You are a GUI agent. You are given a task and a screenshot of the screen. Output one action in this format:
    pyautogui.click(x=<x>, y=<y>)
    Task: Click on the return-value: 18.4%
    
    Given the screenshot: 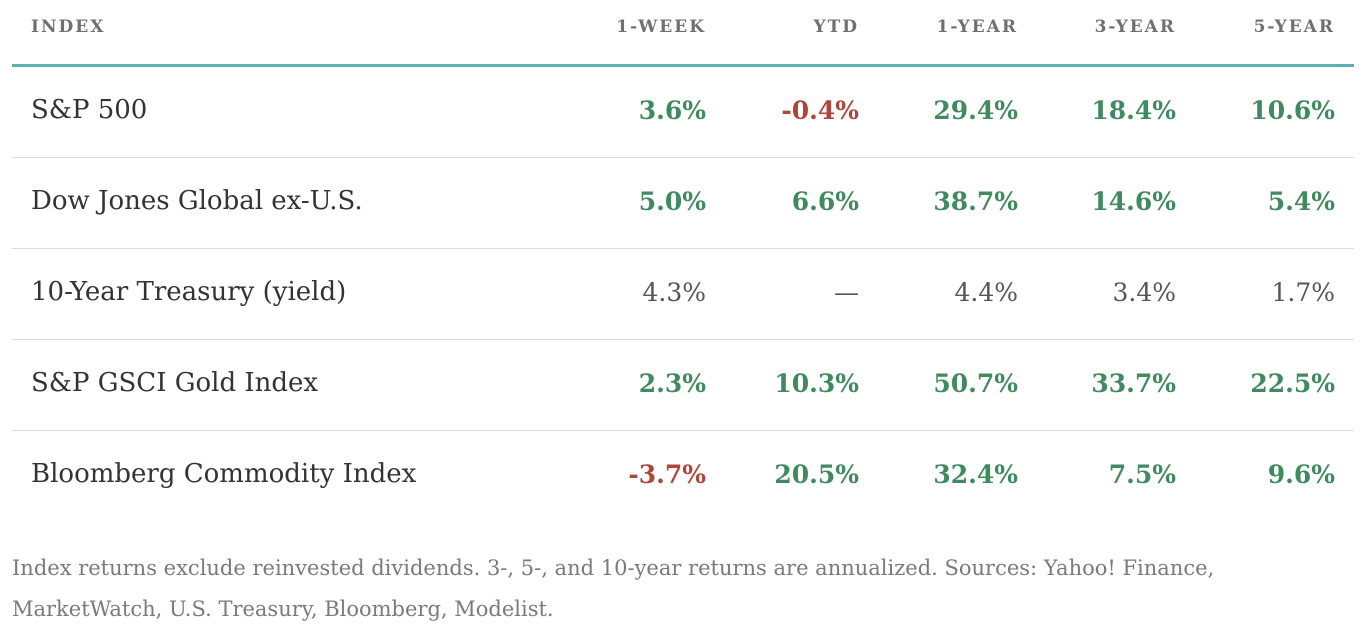 What is the action you would take?
    pyautogui.click(x=1133, y=110)
    